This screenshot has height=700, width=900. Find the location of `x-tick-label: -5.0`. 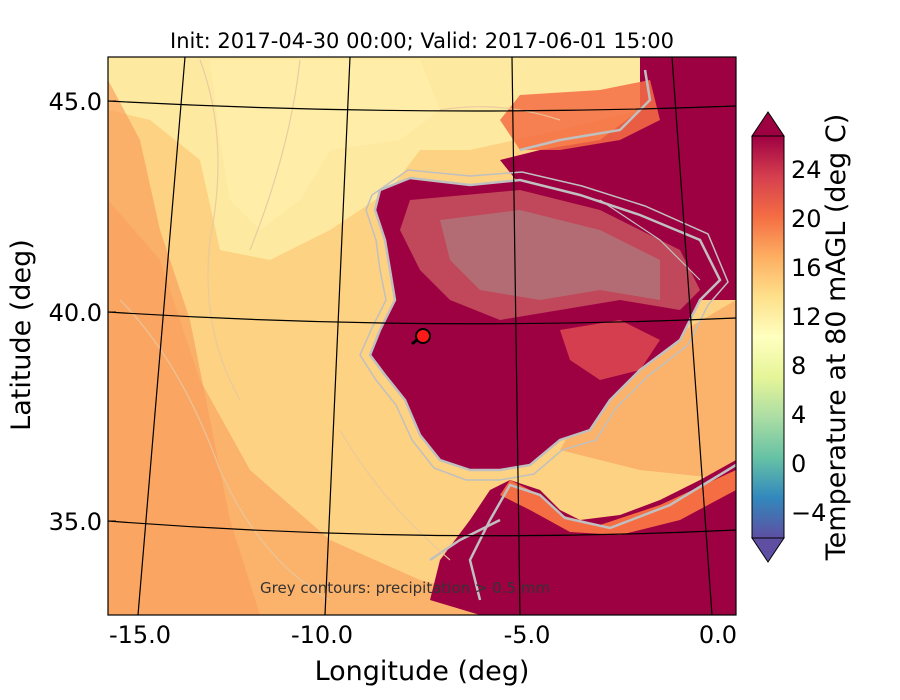

x-tick-label: -5.0 is located at coordinates (527, 635).